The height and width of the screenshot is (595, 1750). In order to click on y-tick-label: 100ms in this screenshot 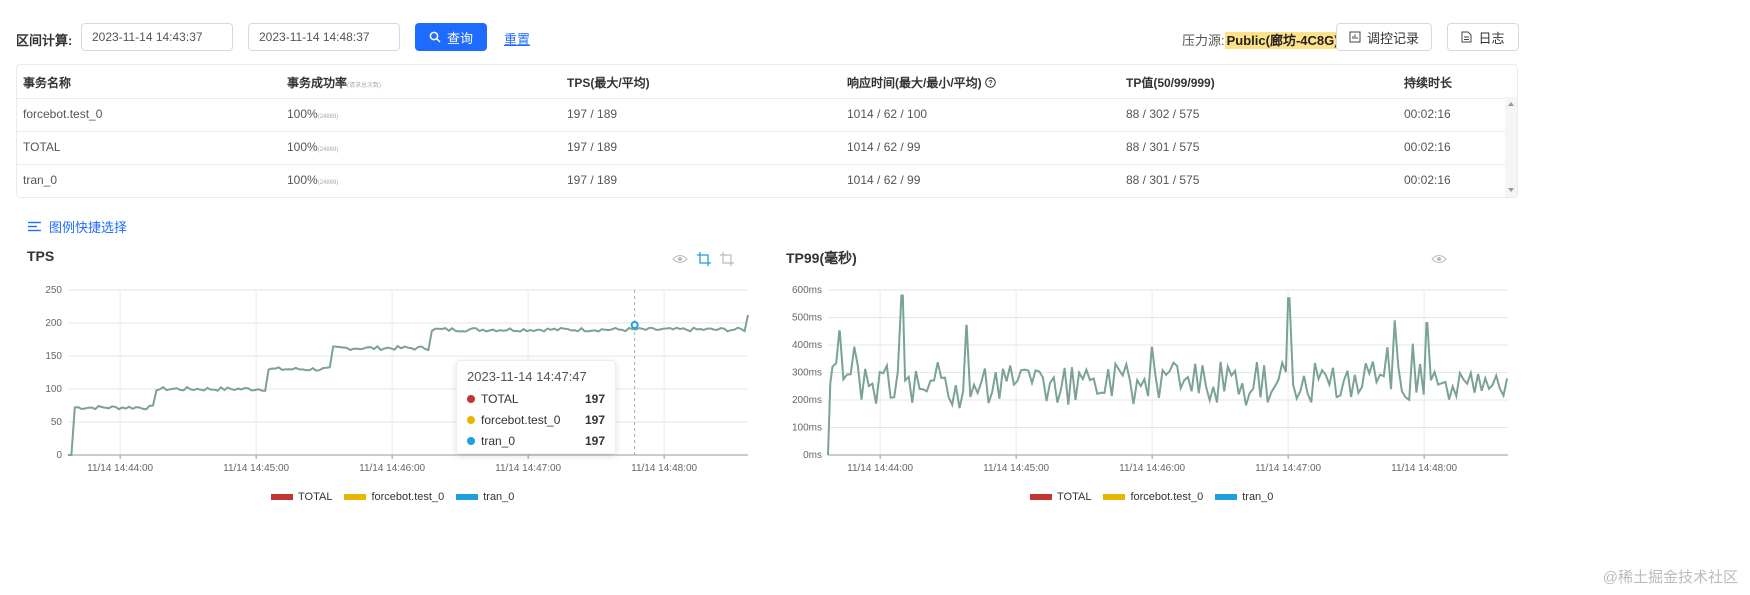, I will do `click(807, 428)`.